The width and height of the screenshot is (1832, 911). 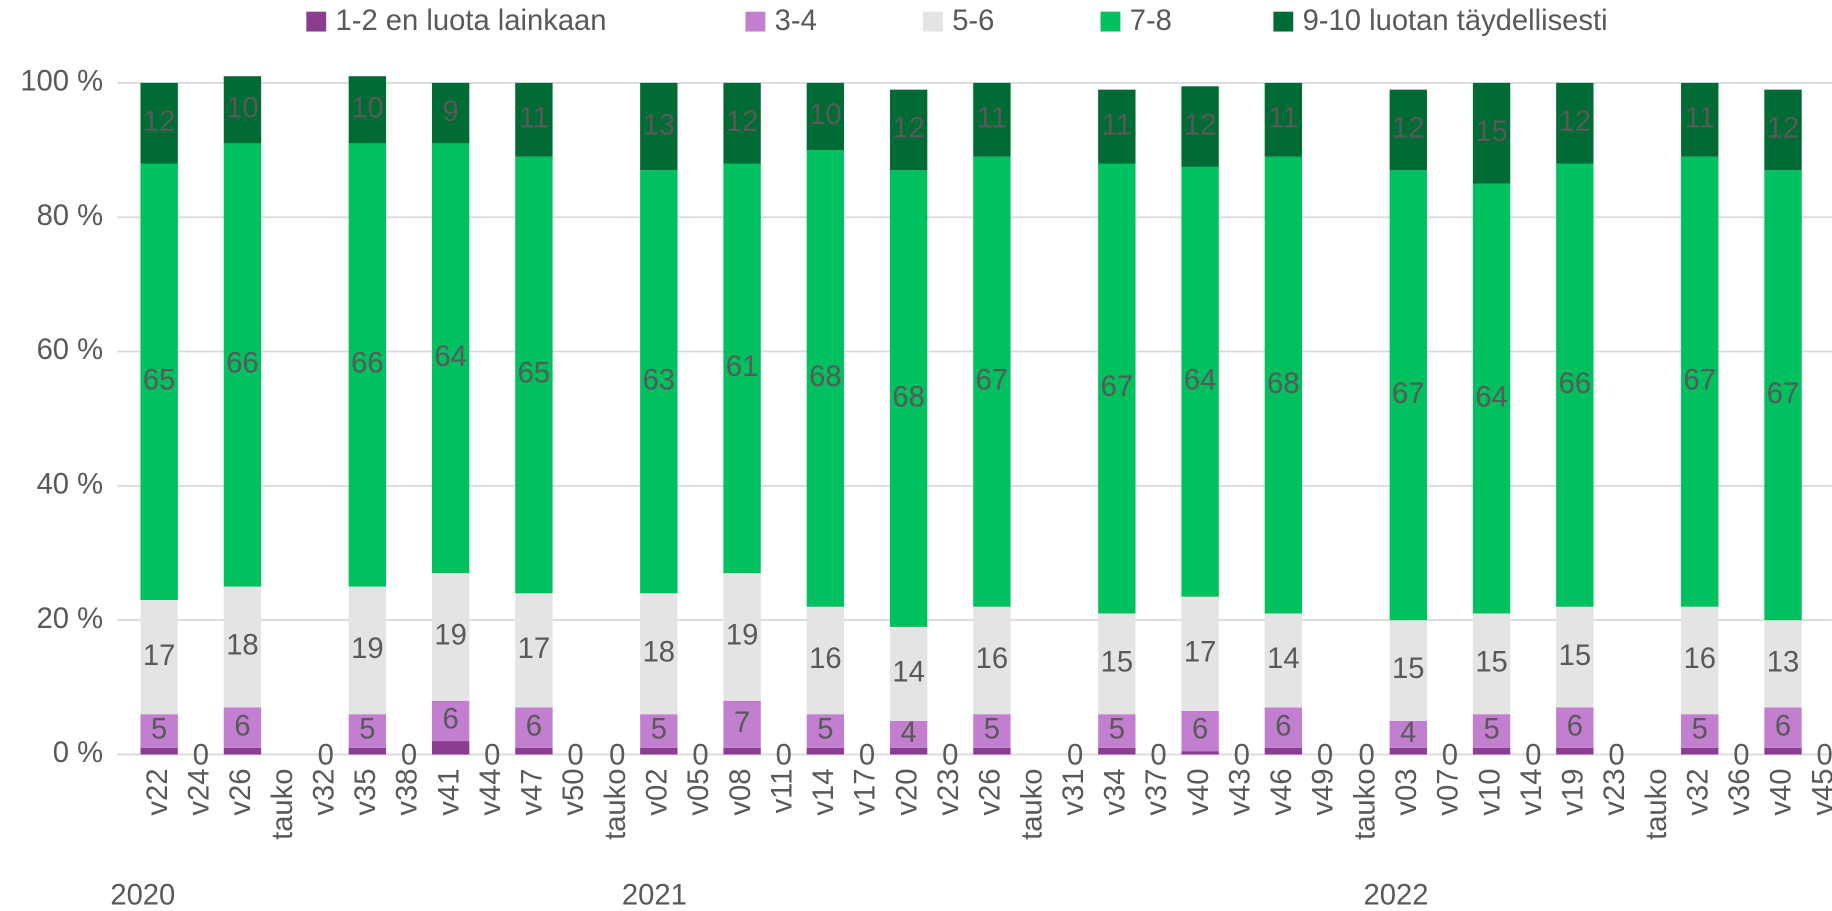 I want to click on data-label: 66, so click(x=242, y=364).